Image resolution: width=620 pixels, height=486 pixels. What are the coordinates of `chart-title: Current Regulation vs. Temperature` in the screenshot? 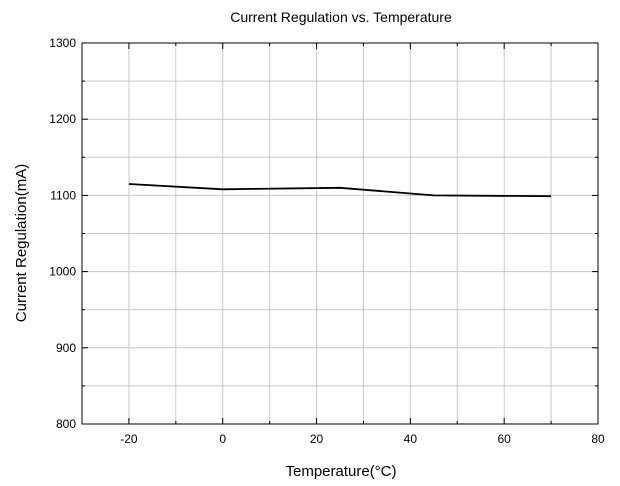 It's located at (341, 17).